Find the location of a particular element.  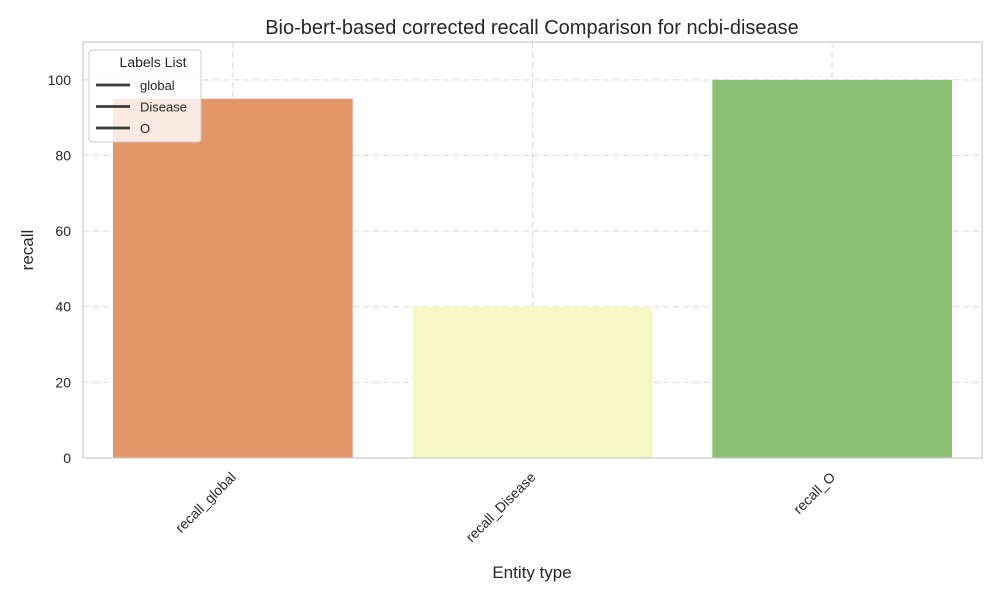

legend-title: Labels List is located at coordinates (153, 62).